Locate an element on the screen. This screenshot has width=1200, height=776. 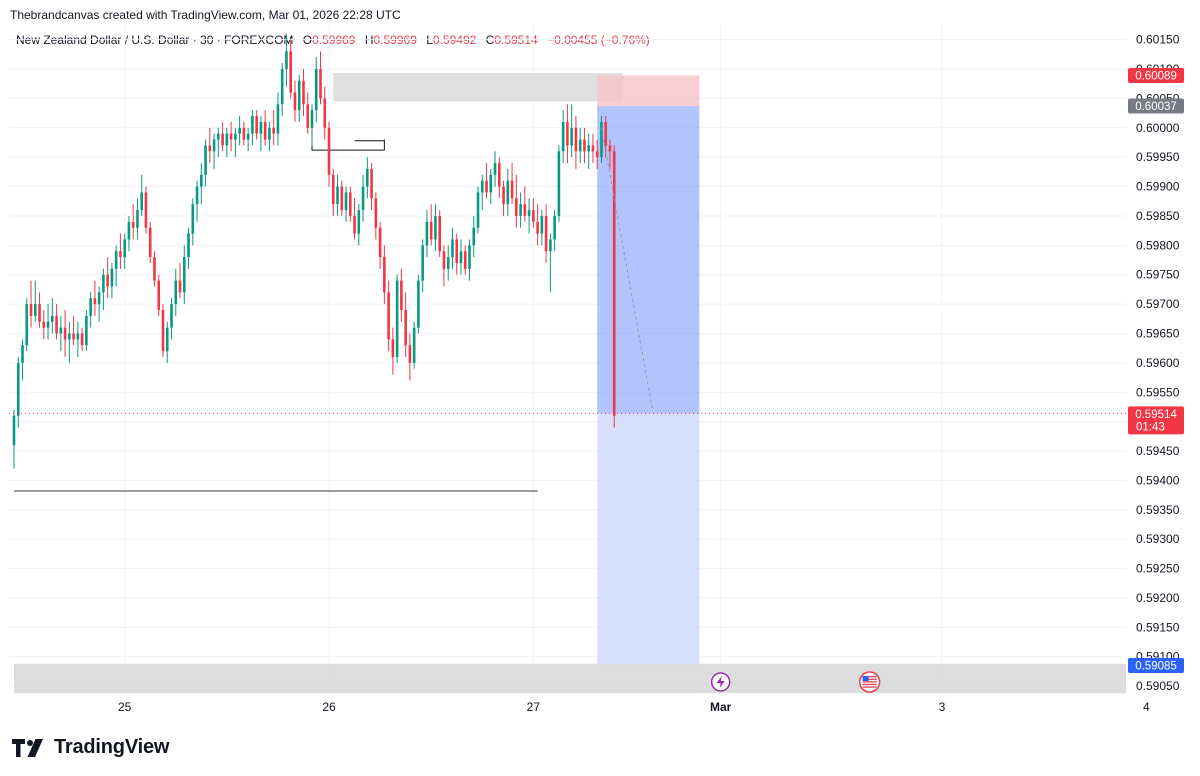
us-flag-icon is located at coordinates (869, 682).